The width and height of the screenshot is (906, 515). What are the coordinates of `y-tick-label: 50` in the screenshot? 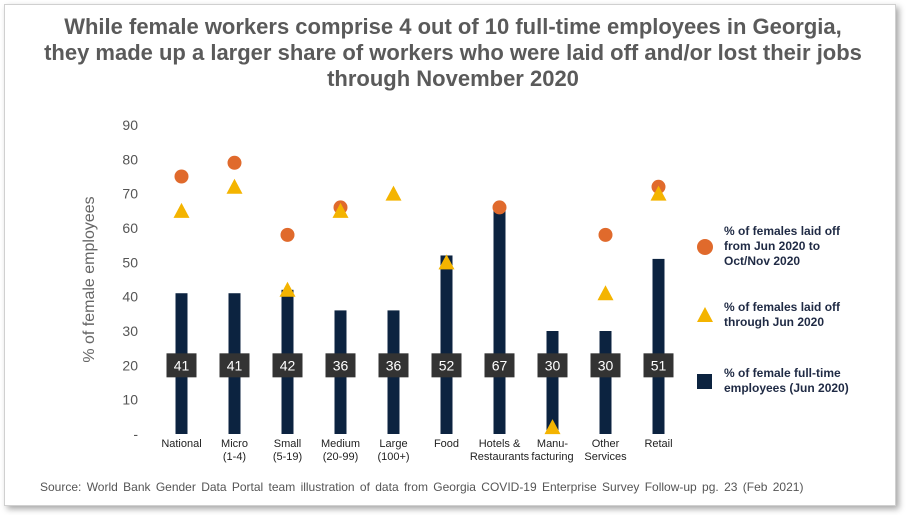 It's located at (130, 262).